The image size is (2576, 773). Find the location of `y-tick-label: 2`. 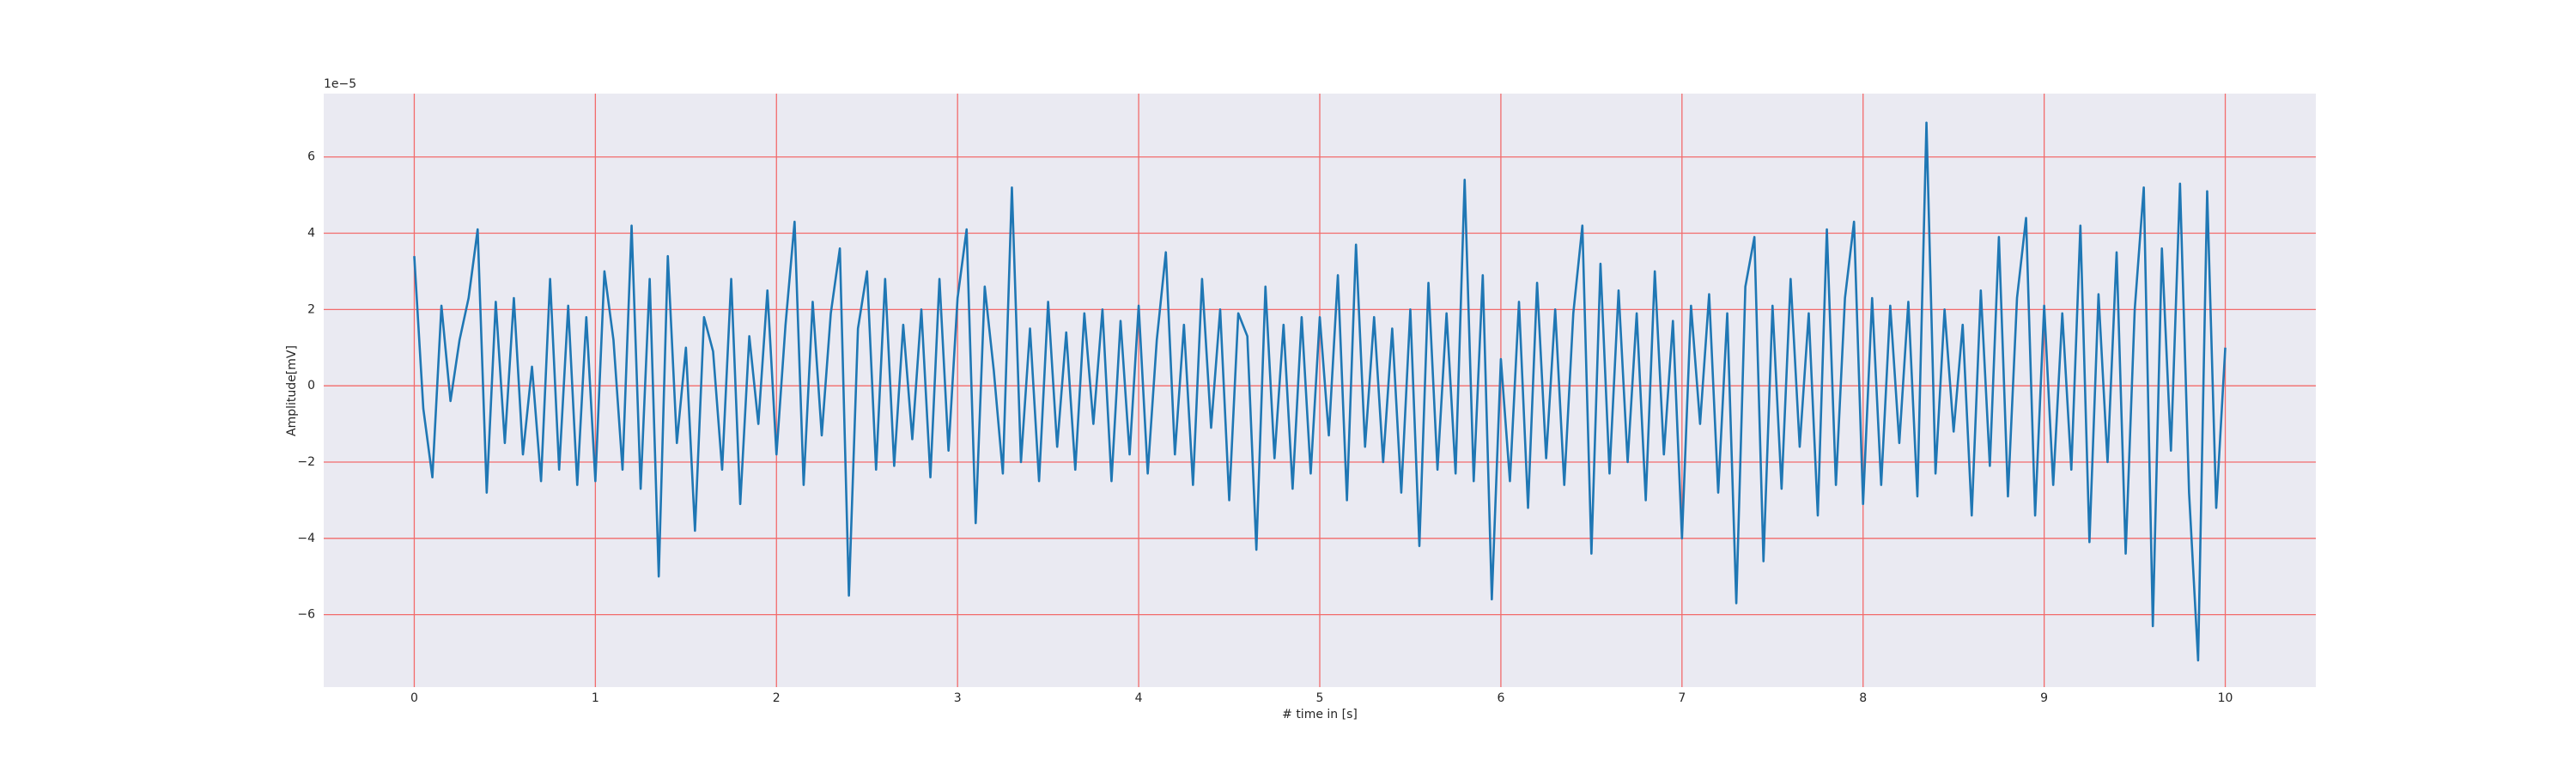

y-tick-label: 2 is located at coordinates (311, 309).